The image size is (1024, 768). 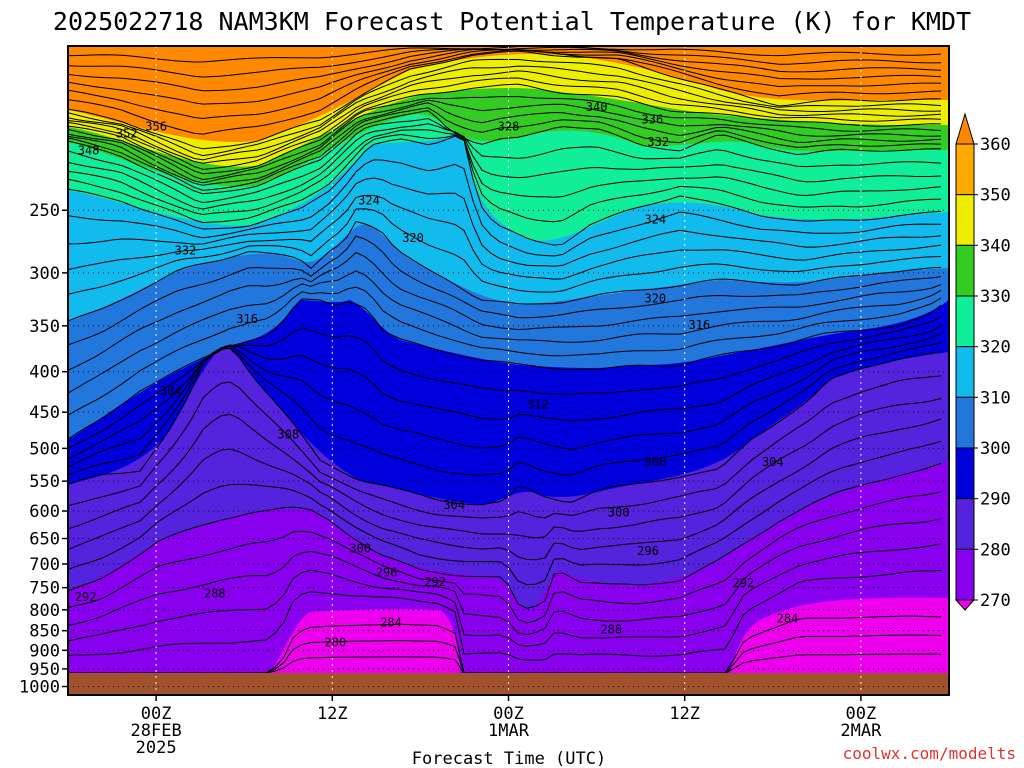 I want to click on y-tick-label: 850, so click(x=44, y=632).